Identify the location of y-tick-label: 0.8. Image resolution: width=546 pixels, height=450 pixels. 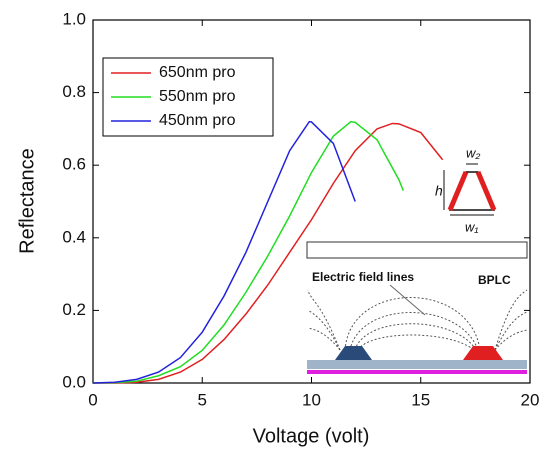
(74, 91).